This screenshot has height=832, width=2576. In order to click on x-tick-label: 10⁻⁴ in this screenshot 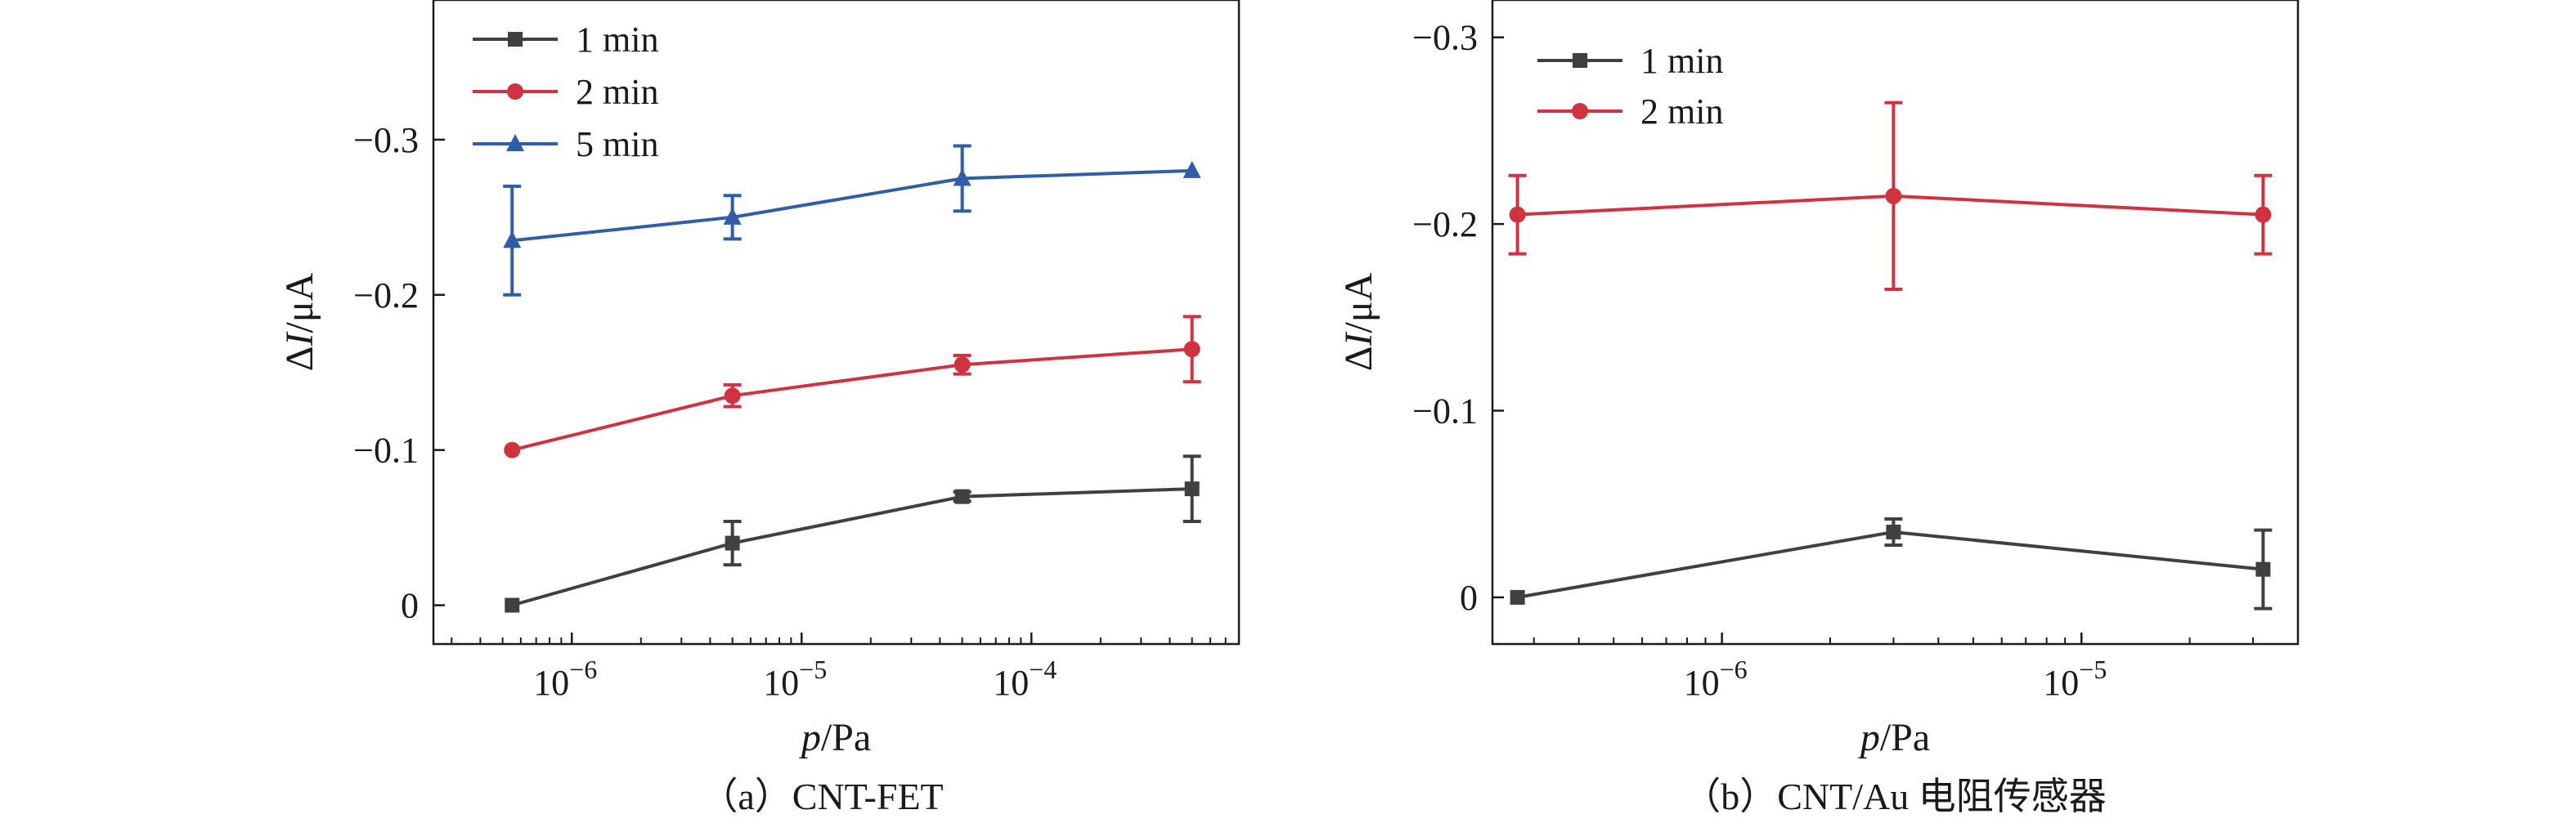, I will do `click(1025, 679)`.